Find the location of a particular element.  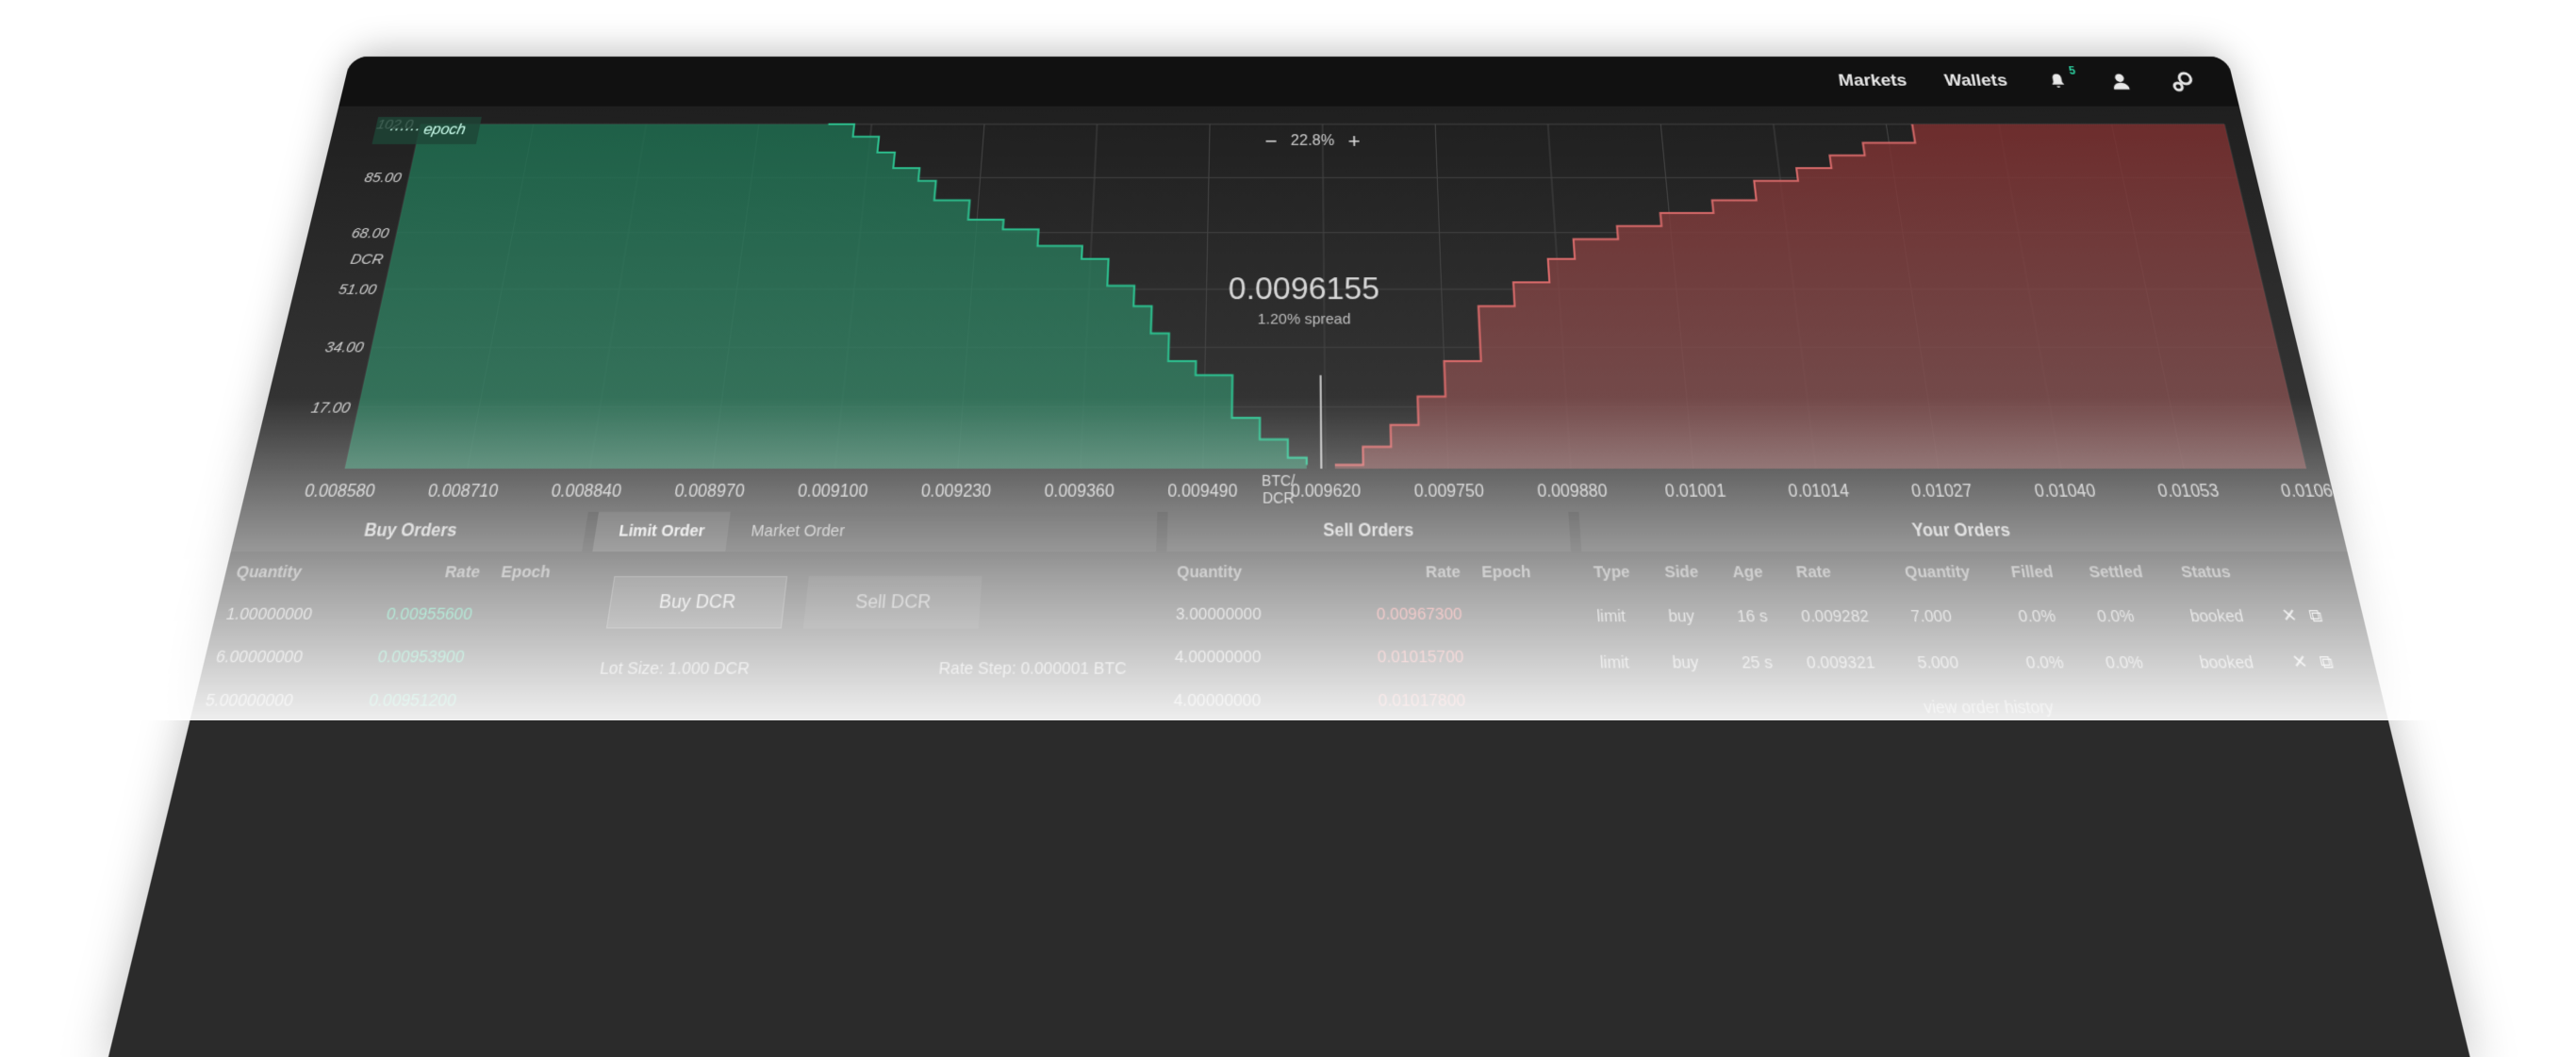

legend-label: epoch is located at coordinates (445, 130).